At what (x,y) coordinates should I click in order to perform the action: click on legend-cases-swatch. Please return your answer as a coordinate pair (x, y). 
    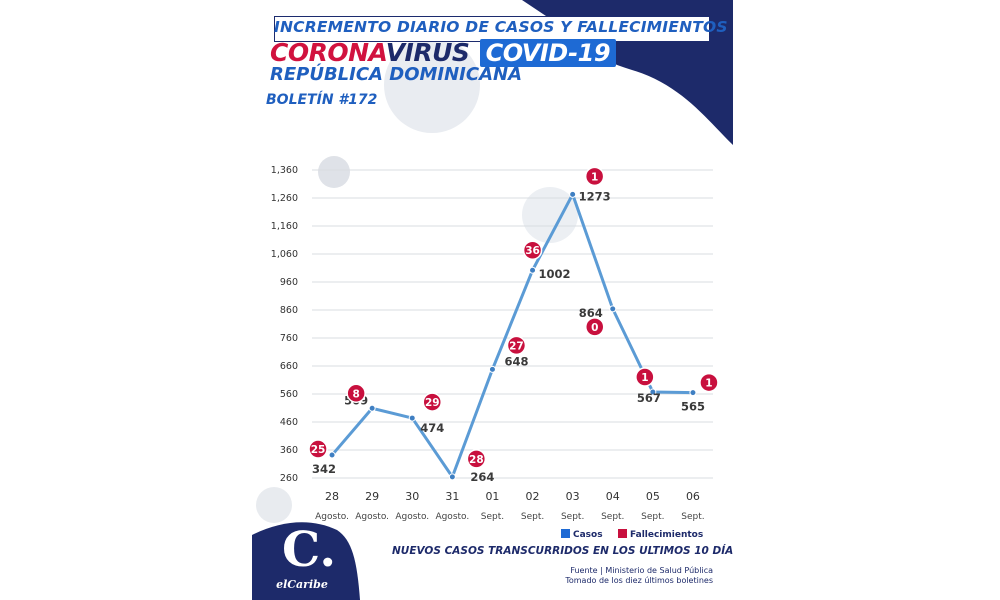
    Looking at the image, I should click on (565, 533).